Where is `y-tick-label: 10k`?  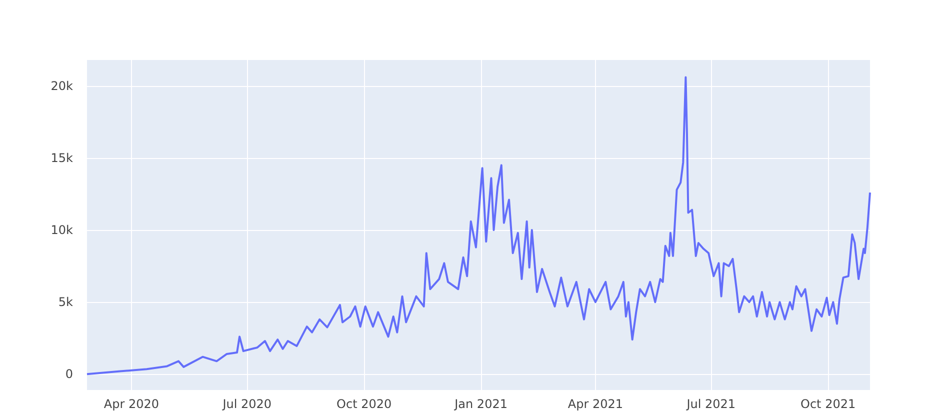
y-tick-label: 10k is located at coordinates (62, 230).